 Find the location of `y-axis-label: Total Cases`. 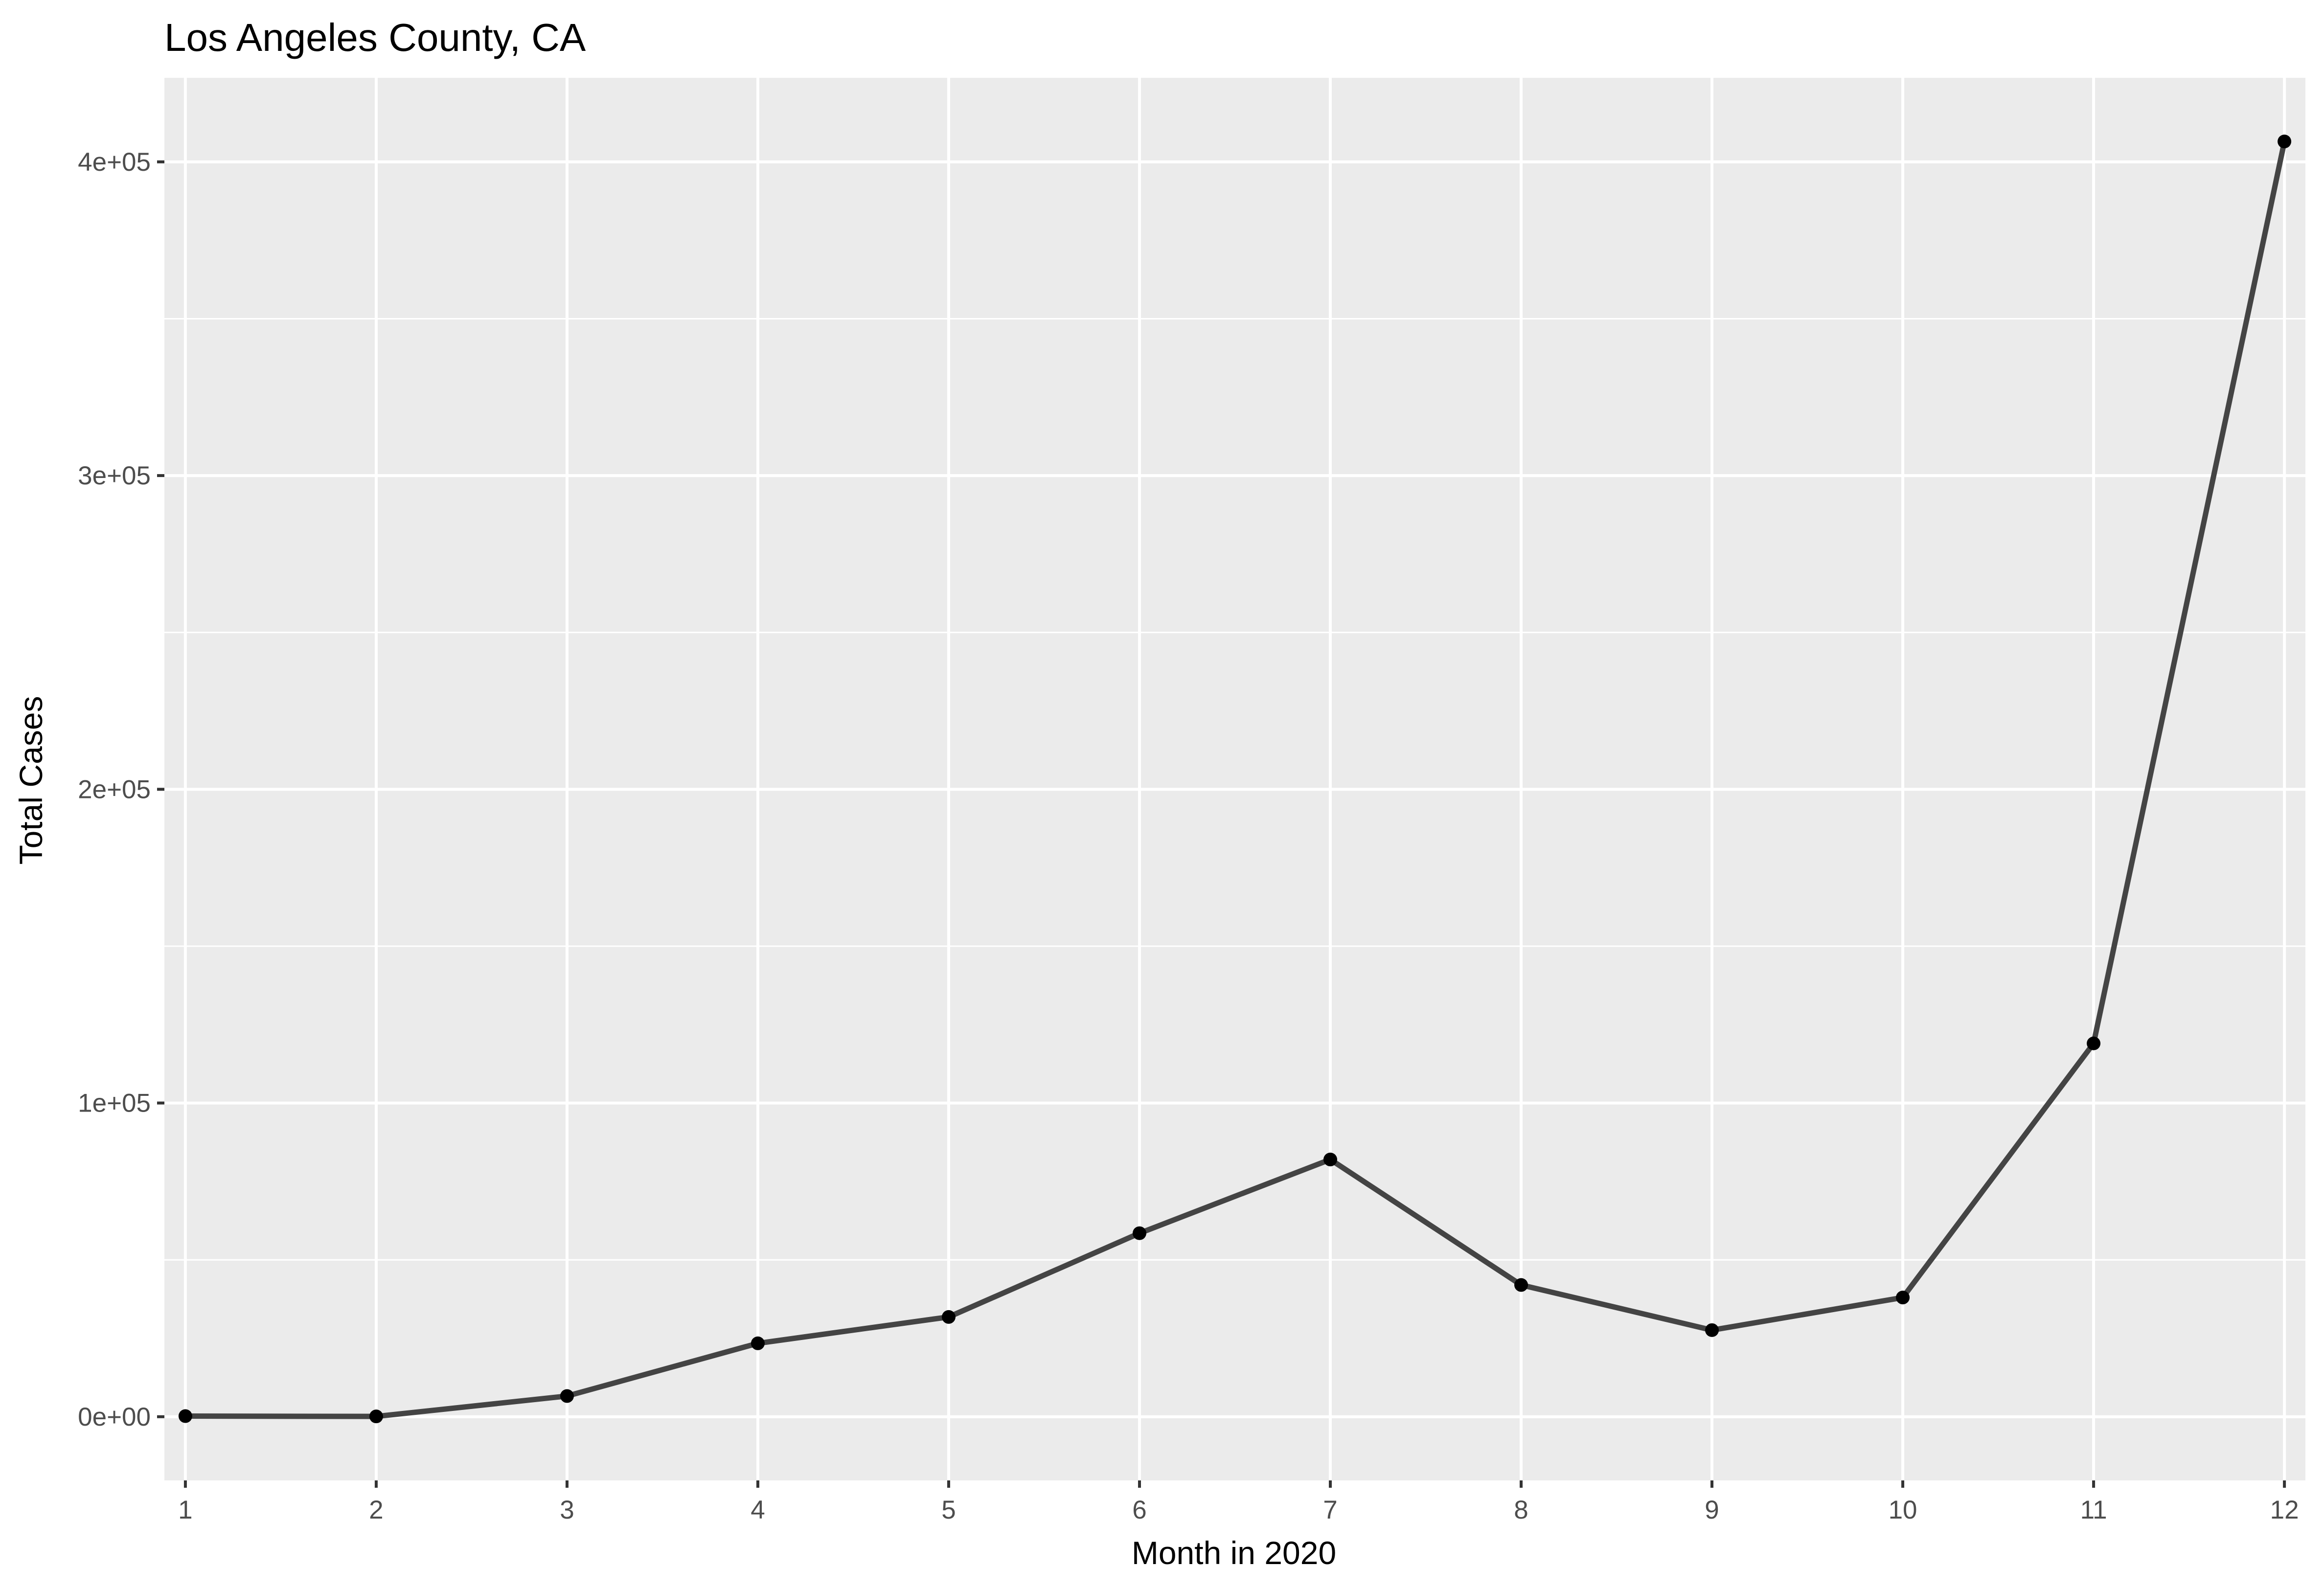

y-axis-label: Total Cases is located at coordinates (31, 781).